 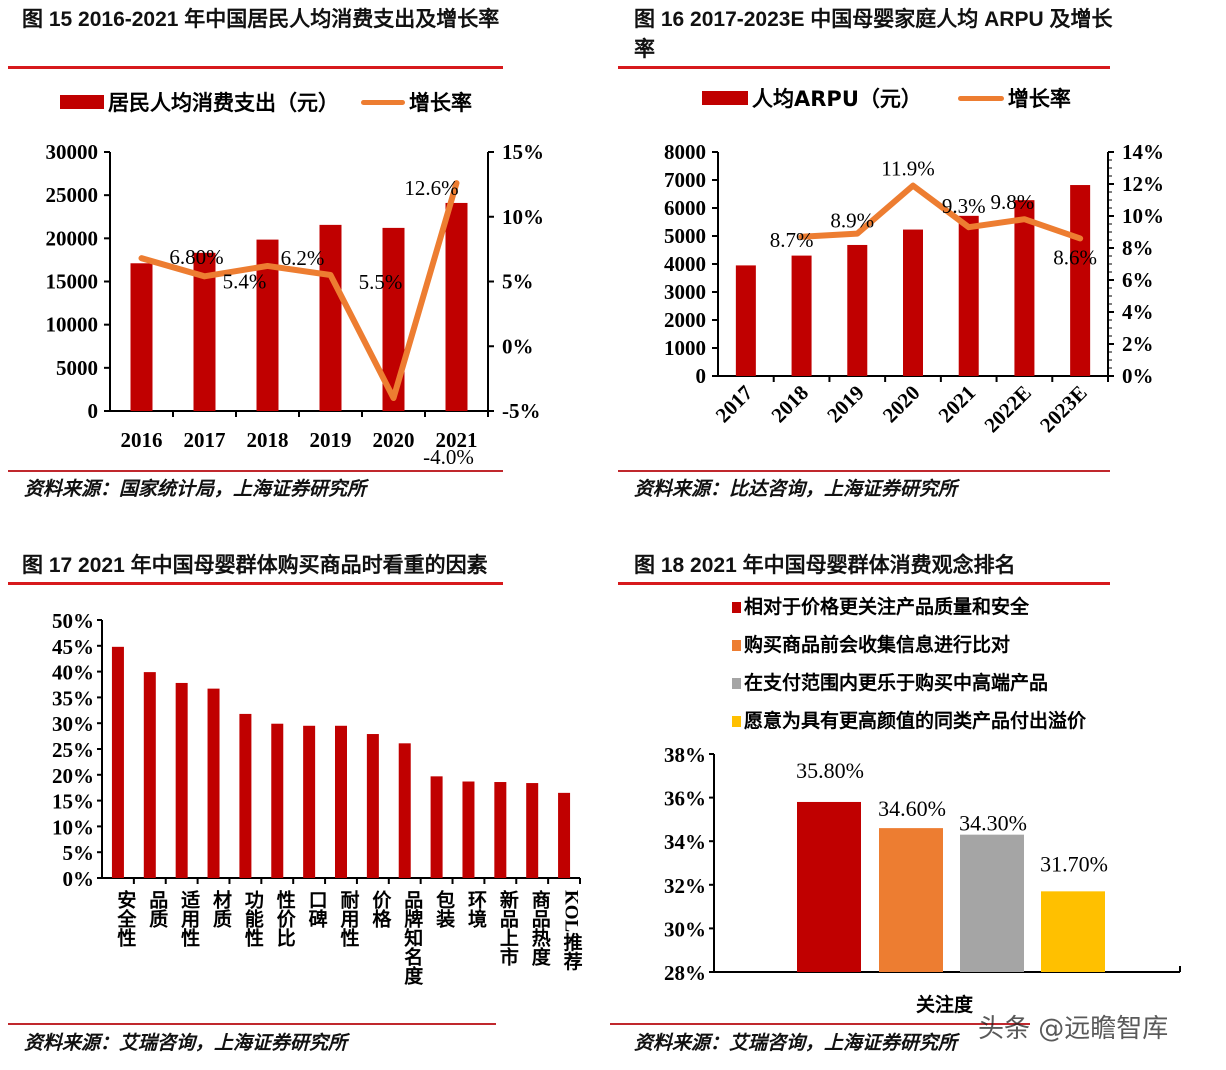 What do you see at coordinates (261, 19) in the screenshot?
I see `fig15-title: 图 15 2016-2021 年中国居民人均消费支出及增长率` at bounding box center [261, 19].